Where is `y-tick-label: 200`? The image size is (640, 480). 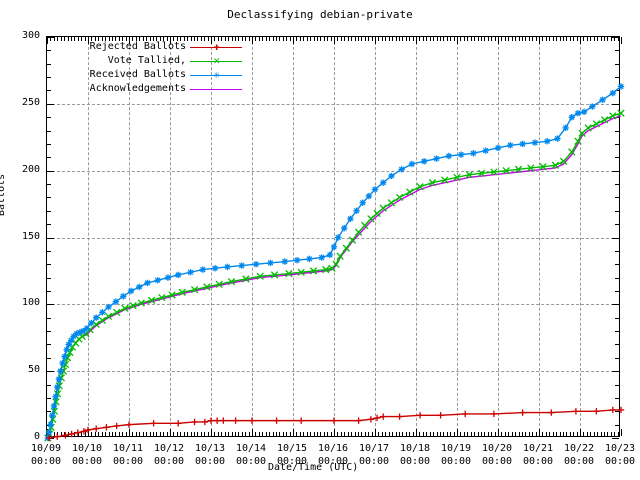 y-tick-label: 200 is located at coordinates (30, 169).